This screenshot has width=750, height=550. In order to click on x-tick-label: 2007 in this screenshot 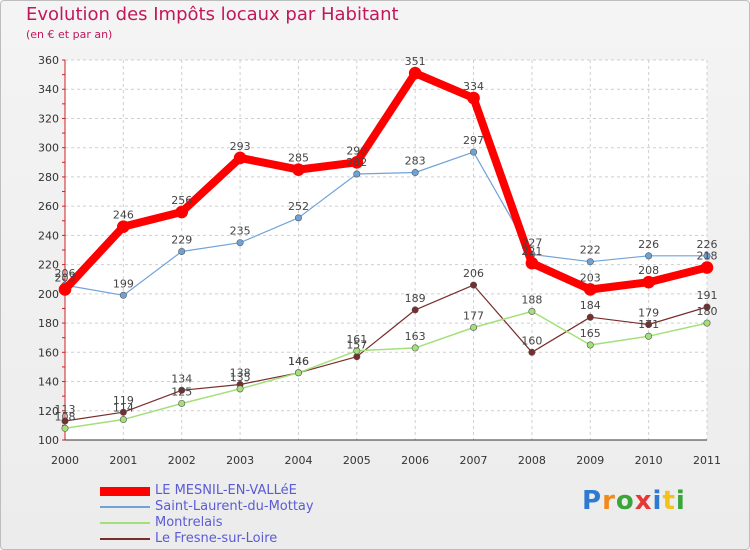, I will do `click(474, 460)`.